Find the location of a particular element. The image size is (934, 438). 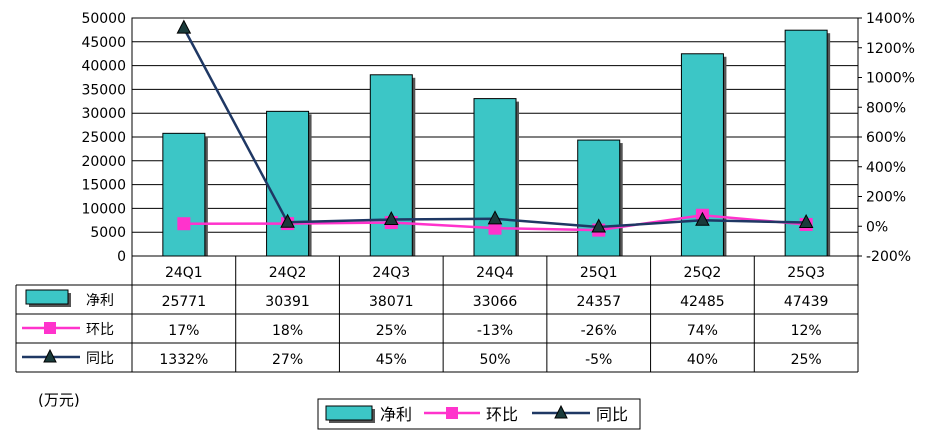

y-tick-left: 25000 is located at coordinates (103, 138).